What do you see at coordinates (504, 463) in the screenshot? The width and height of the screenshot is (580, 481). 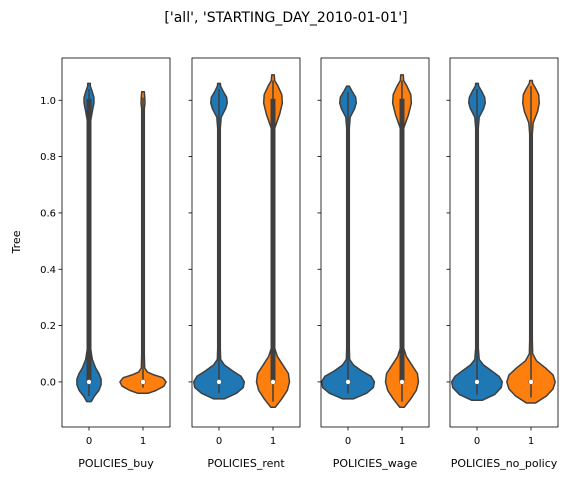 I see `x-axis-label: POLICIES_no_policy` at bounding box center [504, 463].